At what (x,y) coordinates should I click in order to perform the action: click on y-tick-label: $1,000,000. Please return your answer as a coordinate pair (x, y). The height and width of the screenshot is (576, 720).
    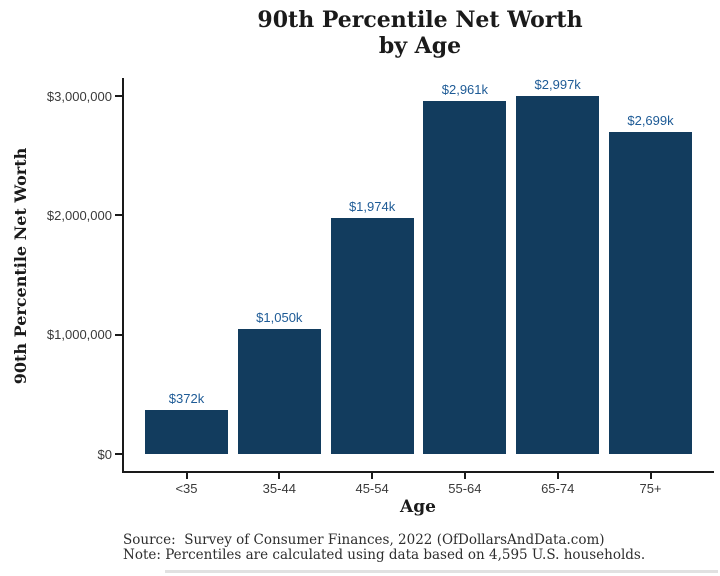
    Looking at the image, I should click on (79, 335).